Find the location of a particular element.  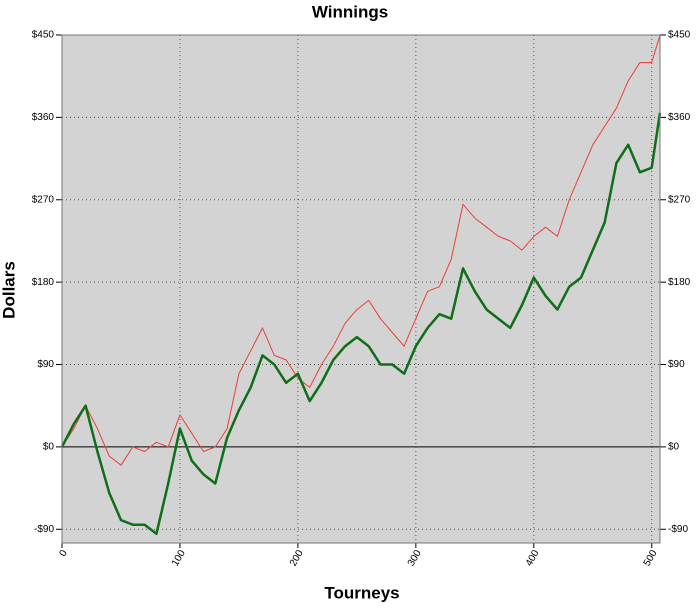

y-tick-label: $90 is located at coordinates (45, 364).